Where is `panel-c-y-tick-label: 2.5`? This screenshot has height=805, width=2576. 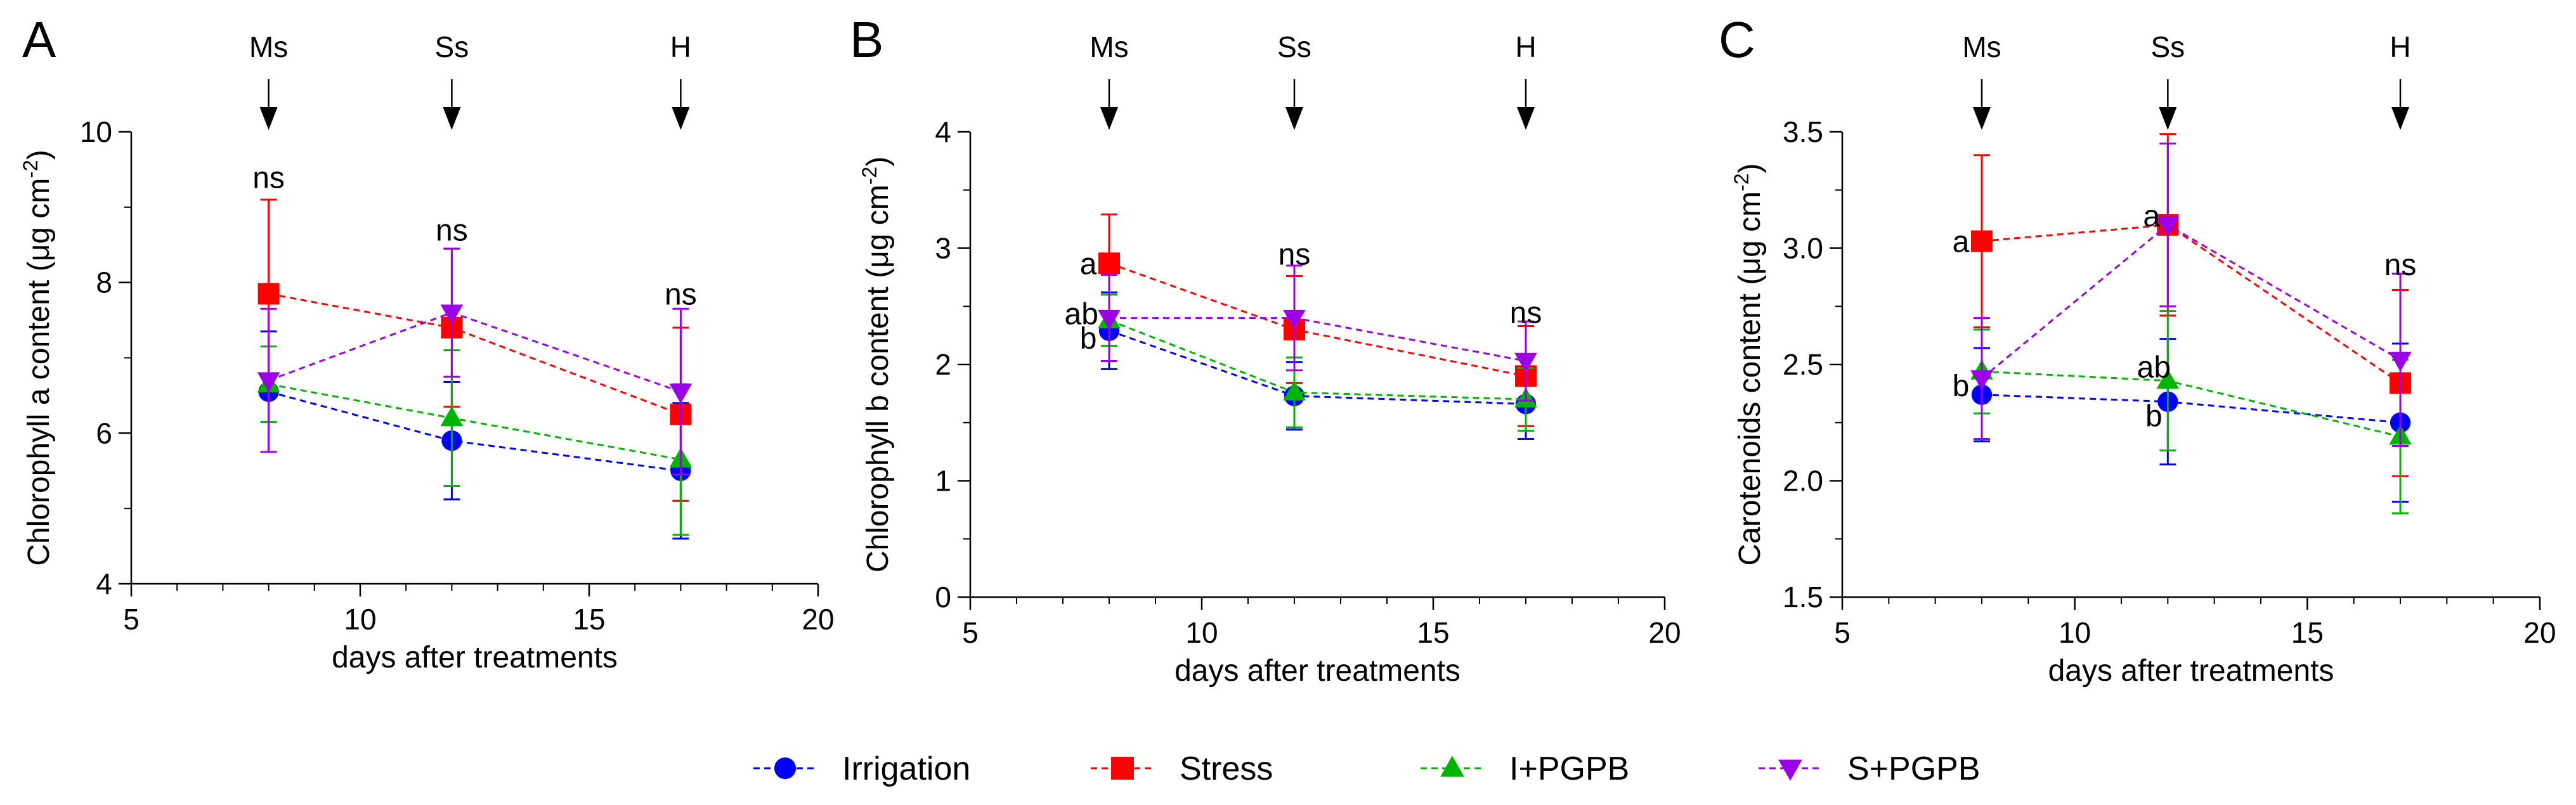 panel-c-y-tick-label: 2.5 is located at coordinates (1803, 364).